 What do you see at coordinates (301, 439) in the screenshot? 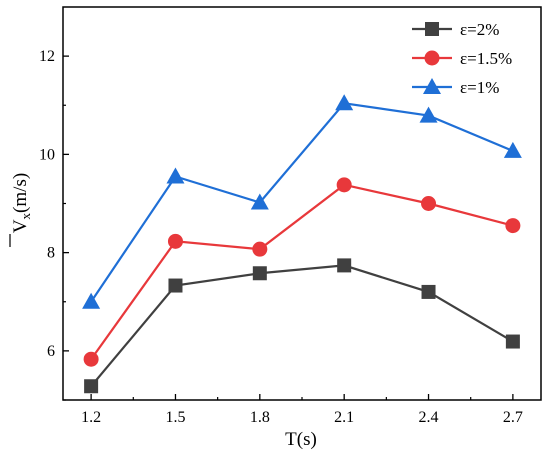
I see `x-axis-title: T(s)` at bounding box center [301, 439].